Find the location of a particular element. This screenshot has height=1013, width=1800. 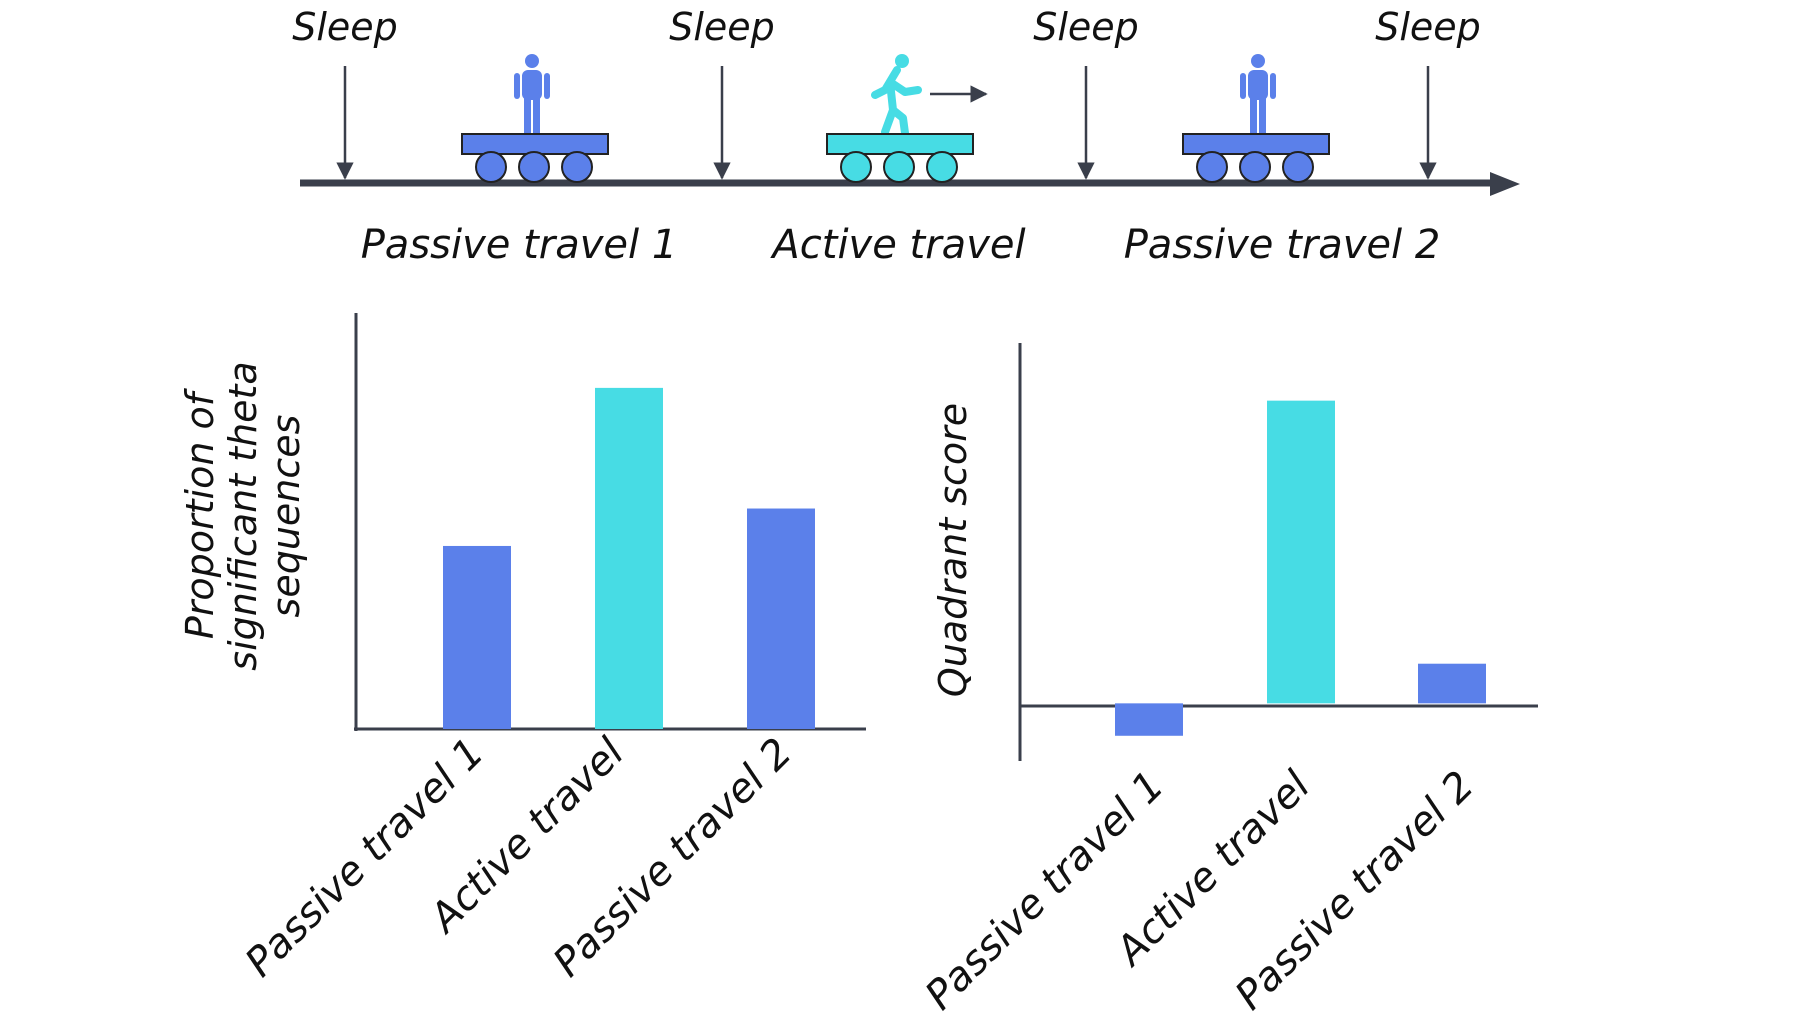

sleep-marker-1: Sleep is located at coordinates (345, 92).